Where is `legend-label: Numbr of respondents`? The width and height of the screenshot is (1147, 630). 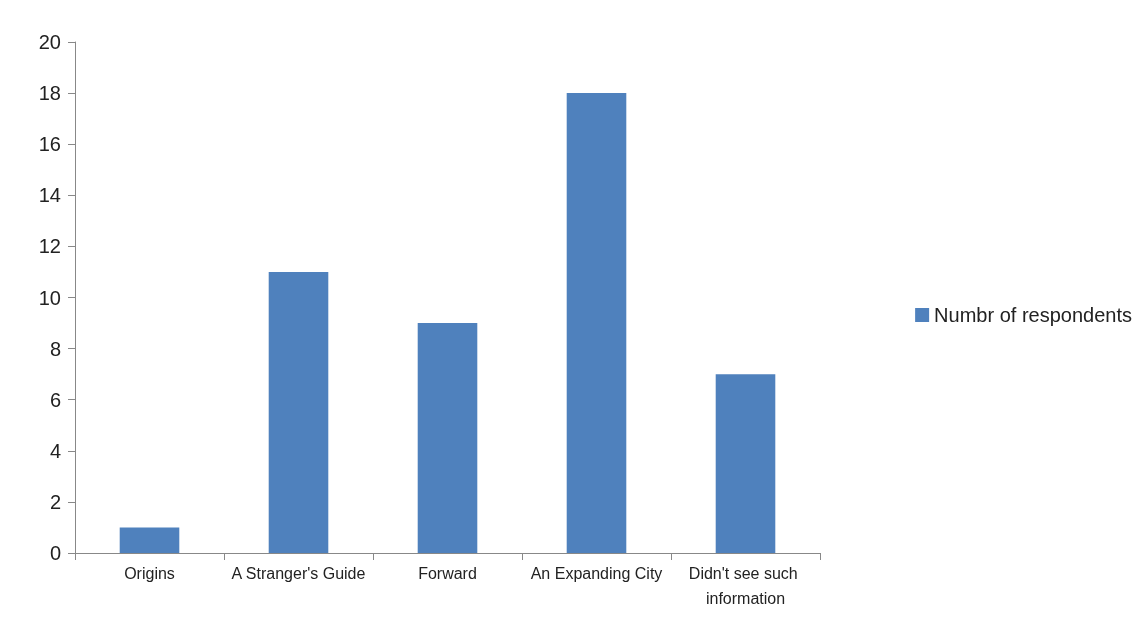
legend-label: Numbr of respondents is located at coordinates (1033, 315).